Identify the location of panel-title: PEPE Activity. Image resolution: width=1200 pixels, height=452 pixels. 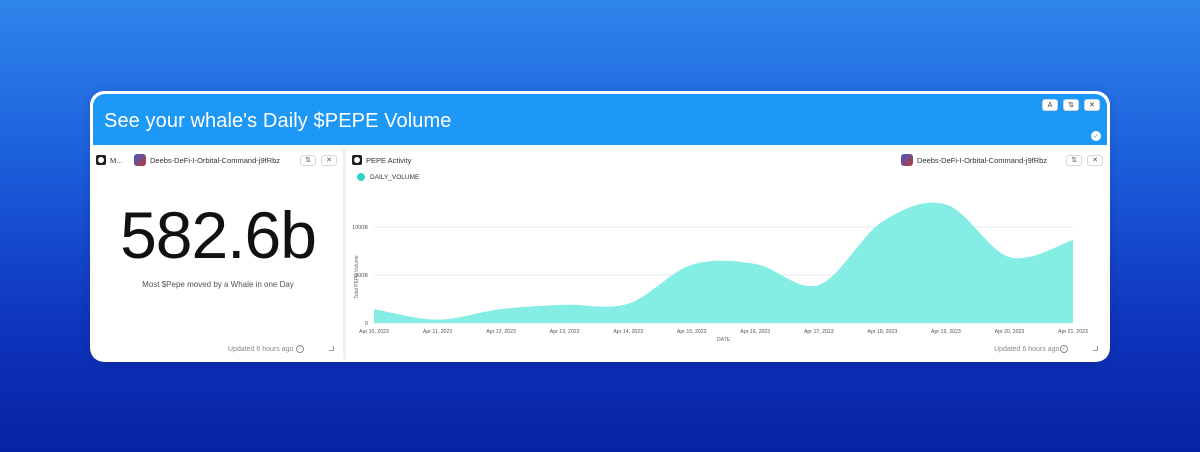
(389, 160).